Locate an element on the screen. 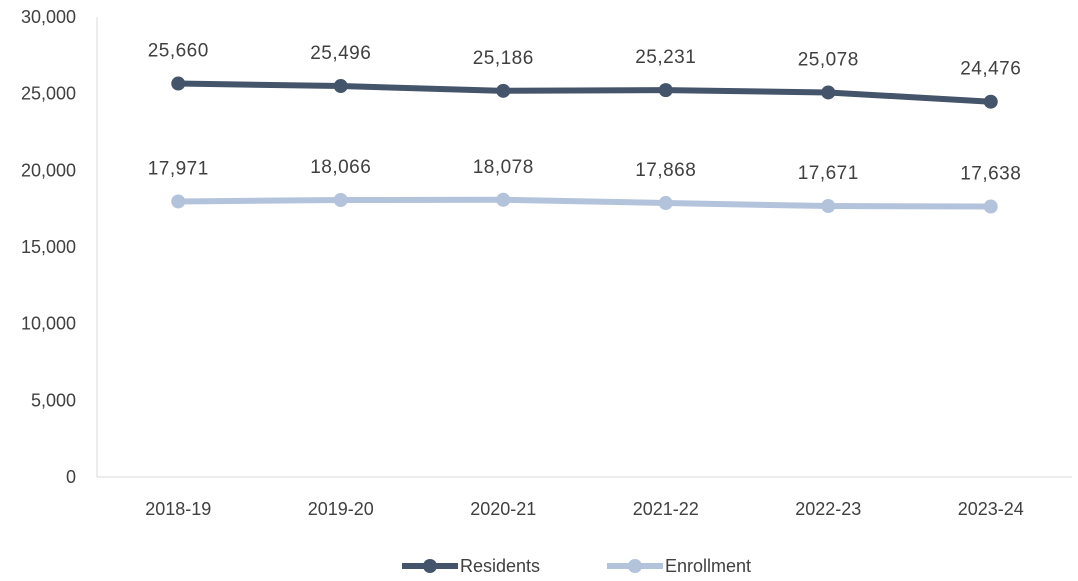 This screenshot has height=581, width=1078. series-enrollment is located at coordinates (584, 203).